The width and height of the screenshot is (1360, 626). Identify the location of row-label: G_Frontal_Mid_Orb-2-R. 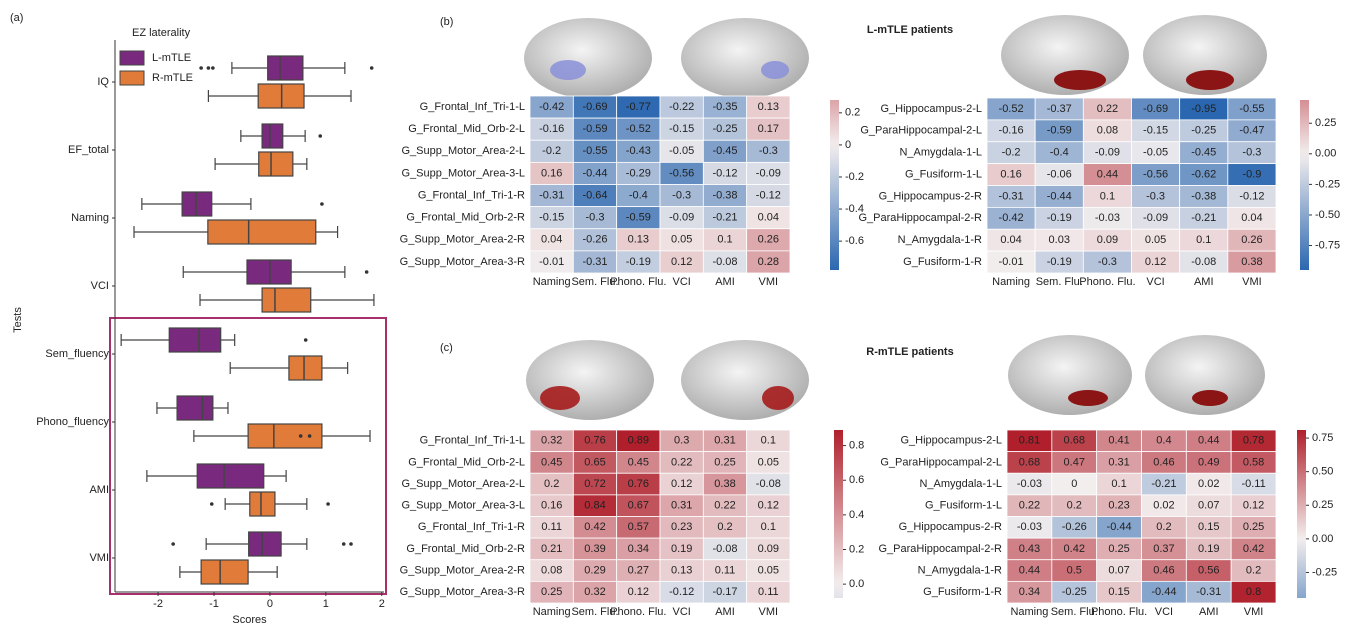
(465, 218).